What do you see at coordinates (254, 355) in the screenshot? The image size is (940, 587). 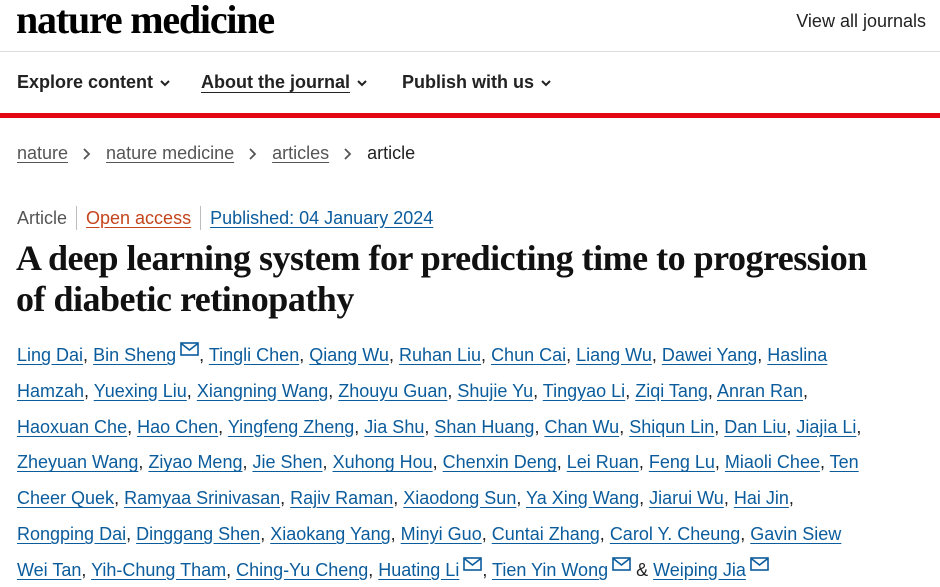 I see `author-link: Tingli Chen` at bounding box center [254, 355].